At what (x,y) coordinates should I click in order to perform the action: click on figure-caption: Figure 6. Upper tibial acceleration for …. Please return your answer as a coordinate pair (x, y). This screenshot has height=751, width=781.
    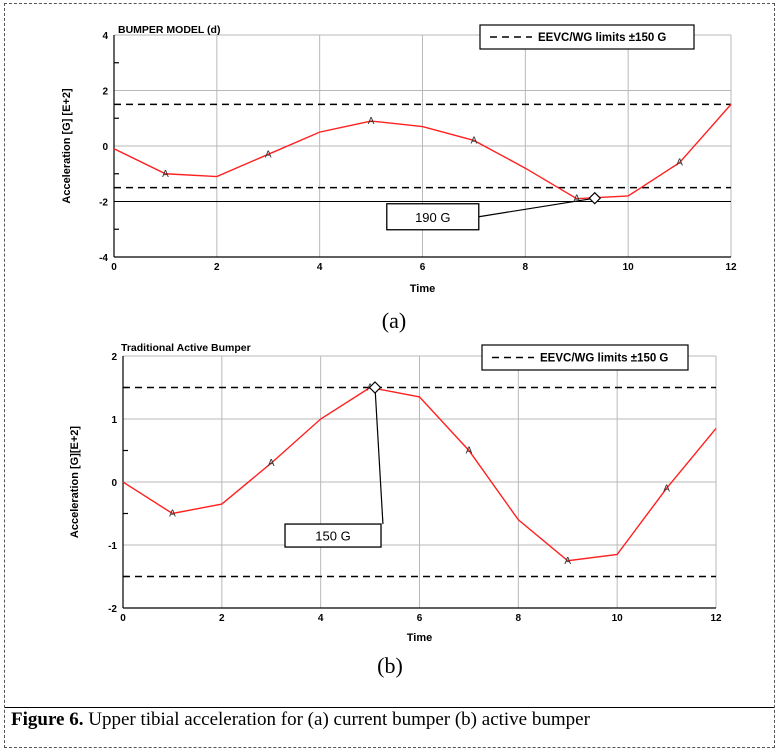
    Looking at the image, I should click on (389, 727).